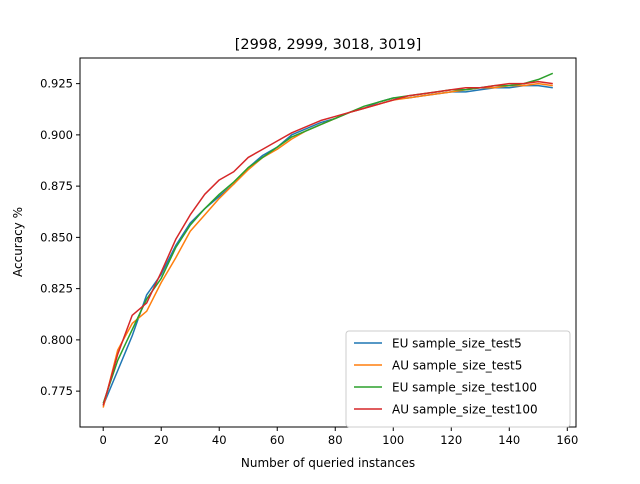 This screenshot has height=484, width=640. Describe the element at coordinates (457, 344) in the screenshot. I see `legend-entry-label: EU sample_size_test5` at that location.